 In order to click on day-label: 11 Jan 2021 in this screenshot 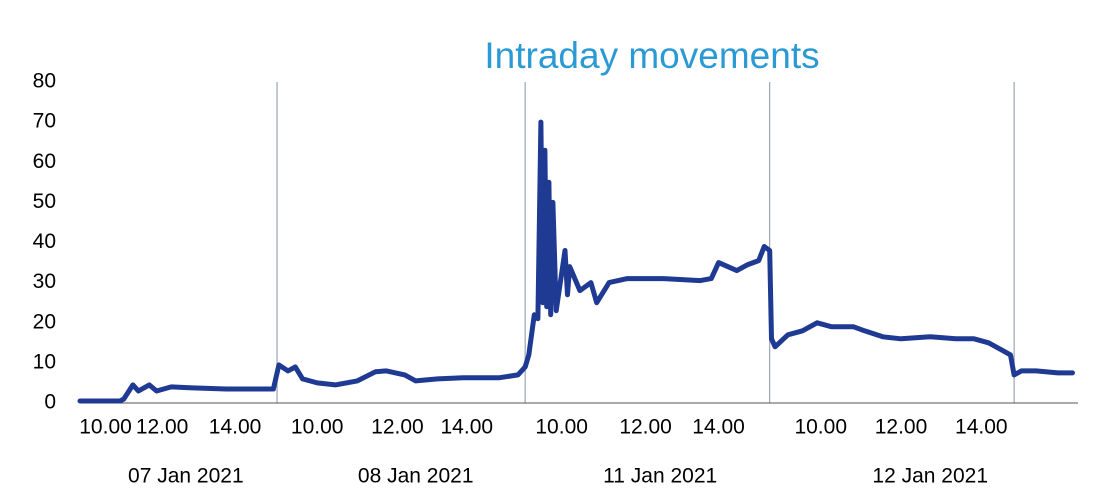, I will do `click(660, 476)`.